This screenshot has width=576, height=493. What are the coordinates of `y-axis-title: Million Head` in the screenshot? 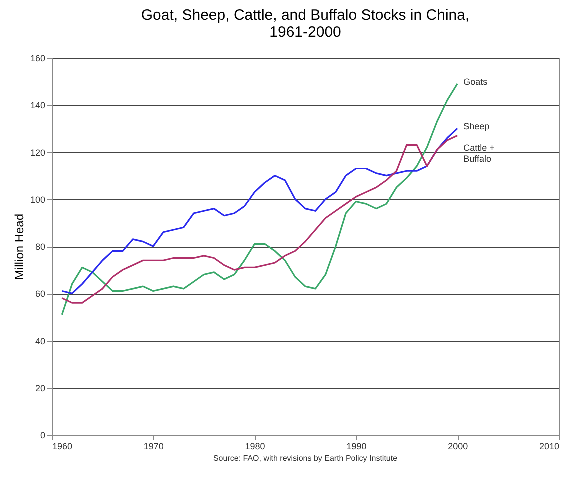 It's located at (19, 247).